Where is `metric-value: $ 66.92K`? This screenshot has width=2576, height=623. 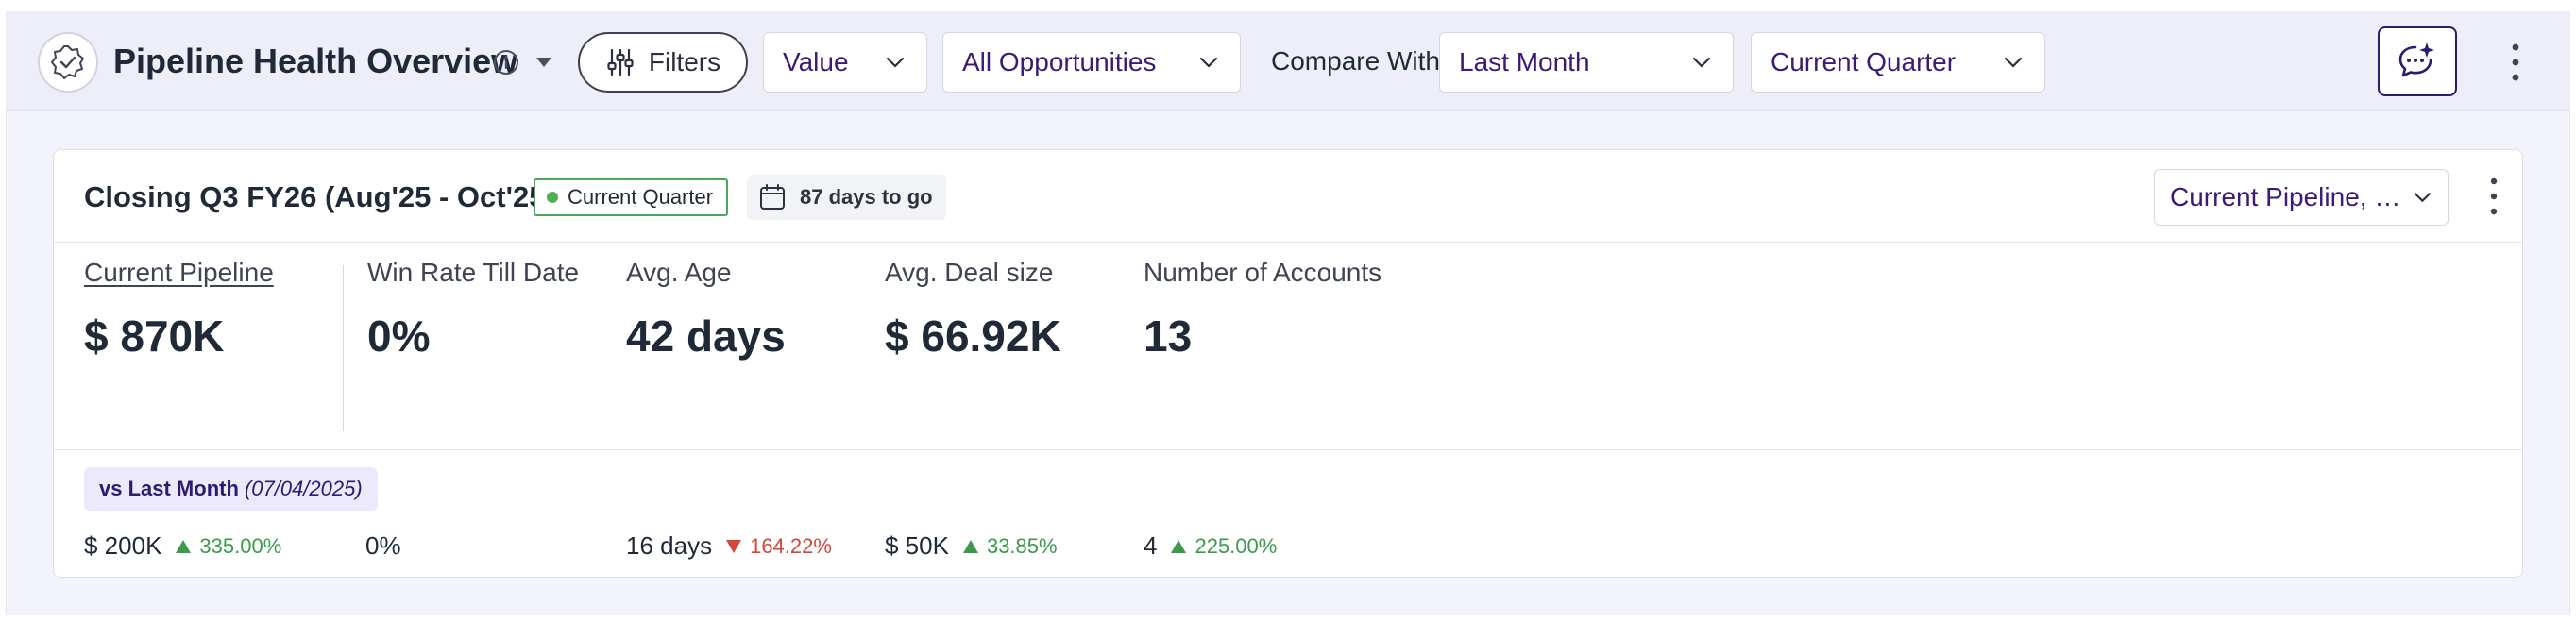
metric-value: $ 66.92K is located at coordinates (973, 336).